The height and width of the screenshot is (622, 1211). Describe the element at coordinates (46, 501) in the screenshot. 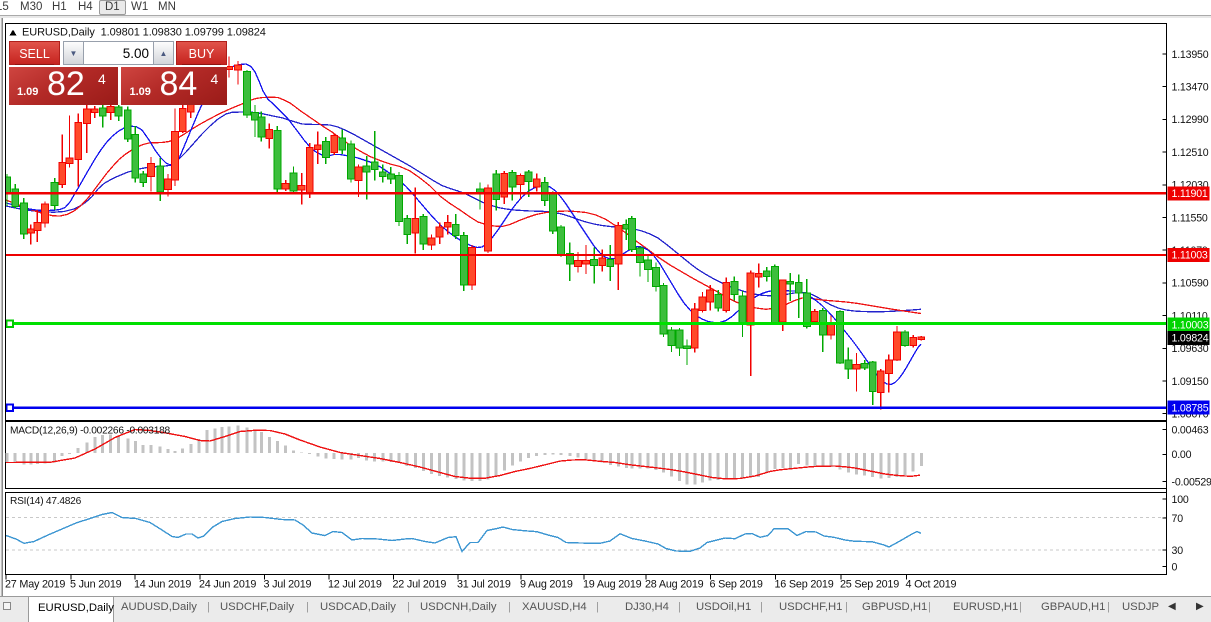

I see `svg-text: RSI(14) 47.4826` at that location.